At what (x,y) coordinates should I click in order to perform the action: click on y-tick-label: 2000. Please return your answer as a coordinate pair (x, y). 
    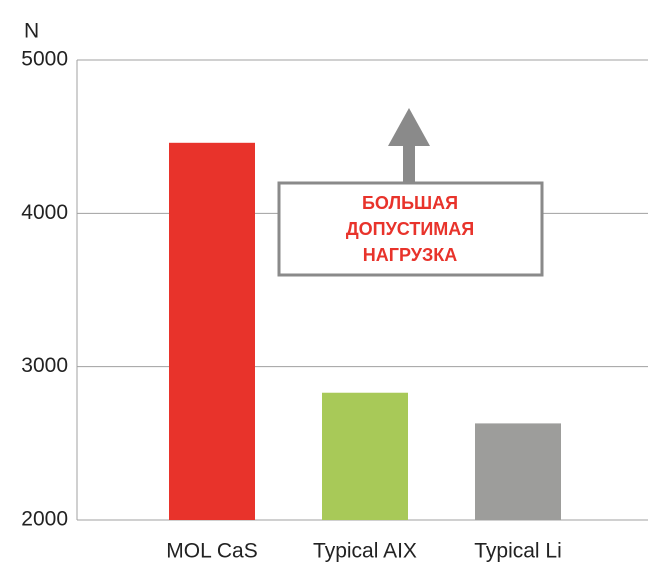
    Looking at the image, I should click on (44, 519).